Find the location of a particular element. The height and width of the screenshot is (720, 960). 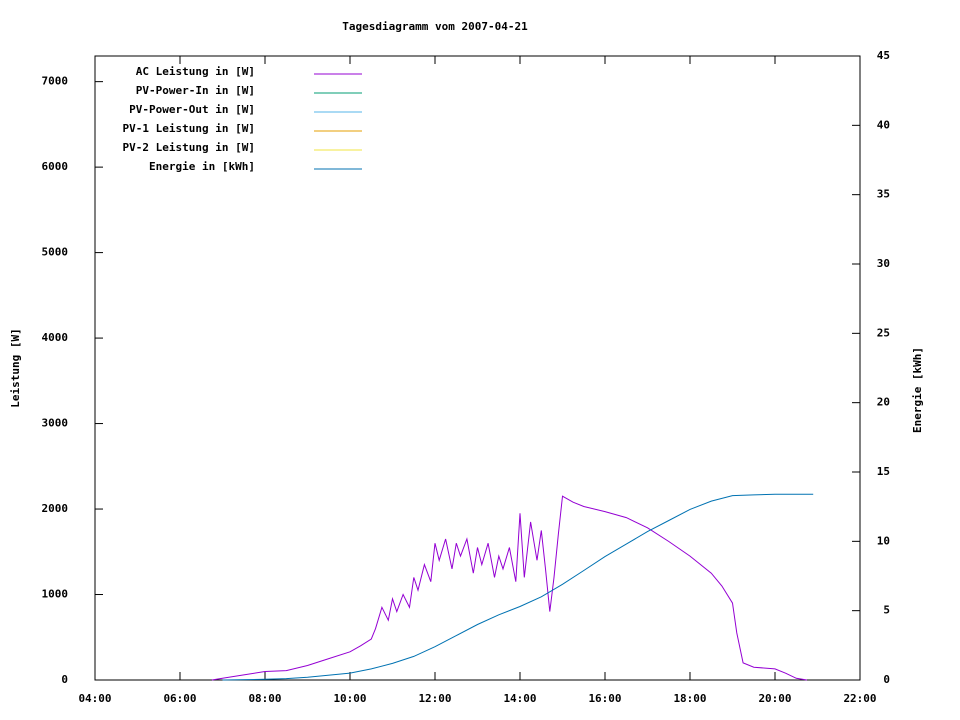

y-tick-label: 2000 is located at coordinates (55, 508).